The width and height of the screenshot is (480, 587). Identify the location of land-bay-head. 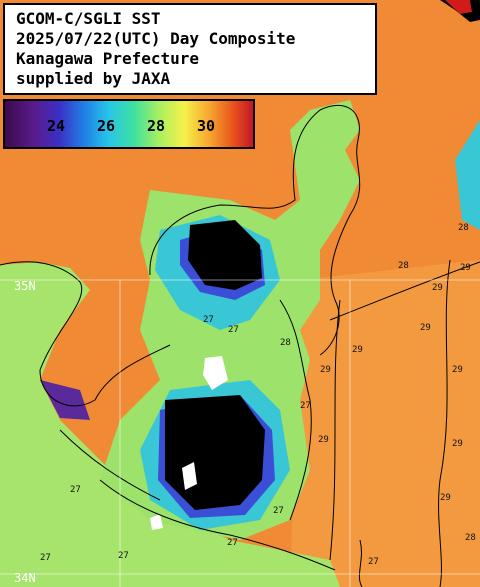
(225, 255).